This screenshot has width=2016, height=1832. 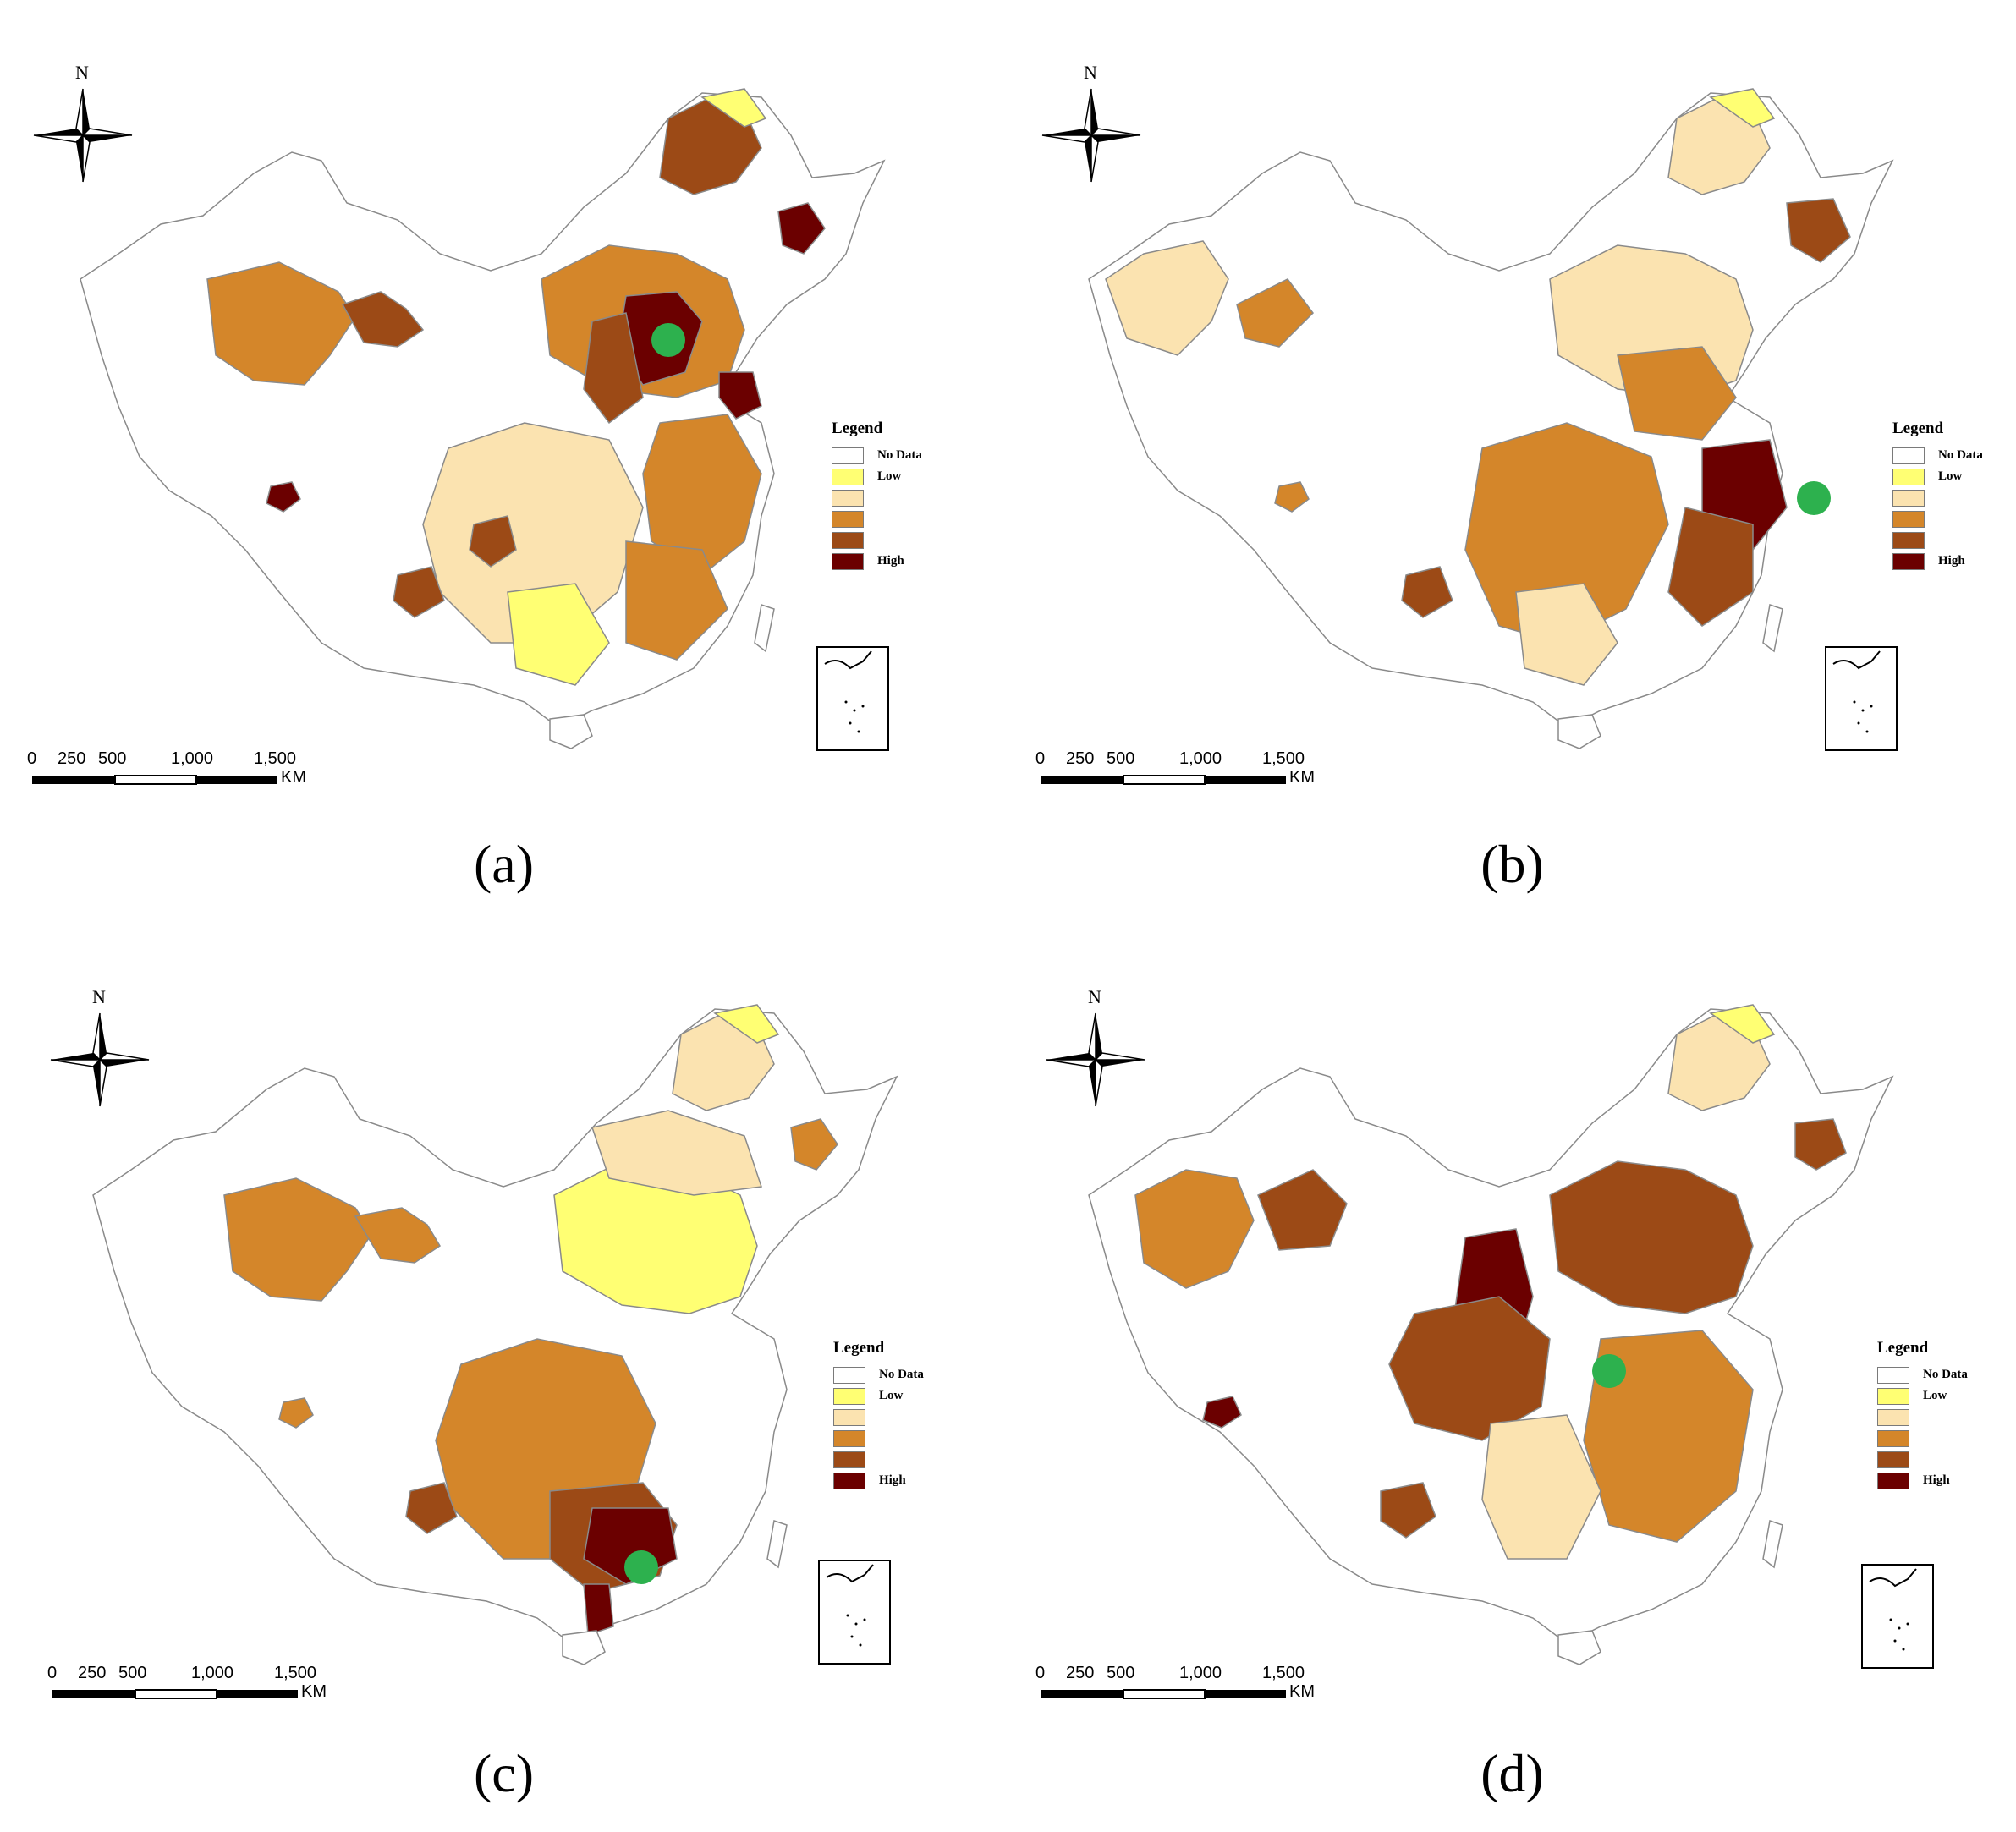 I want to click on scale-tick-0: 0, so click(x=52, y=1673).